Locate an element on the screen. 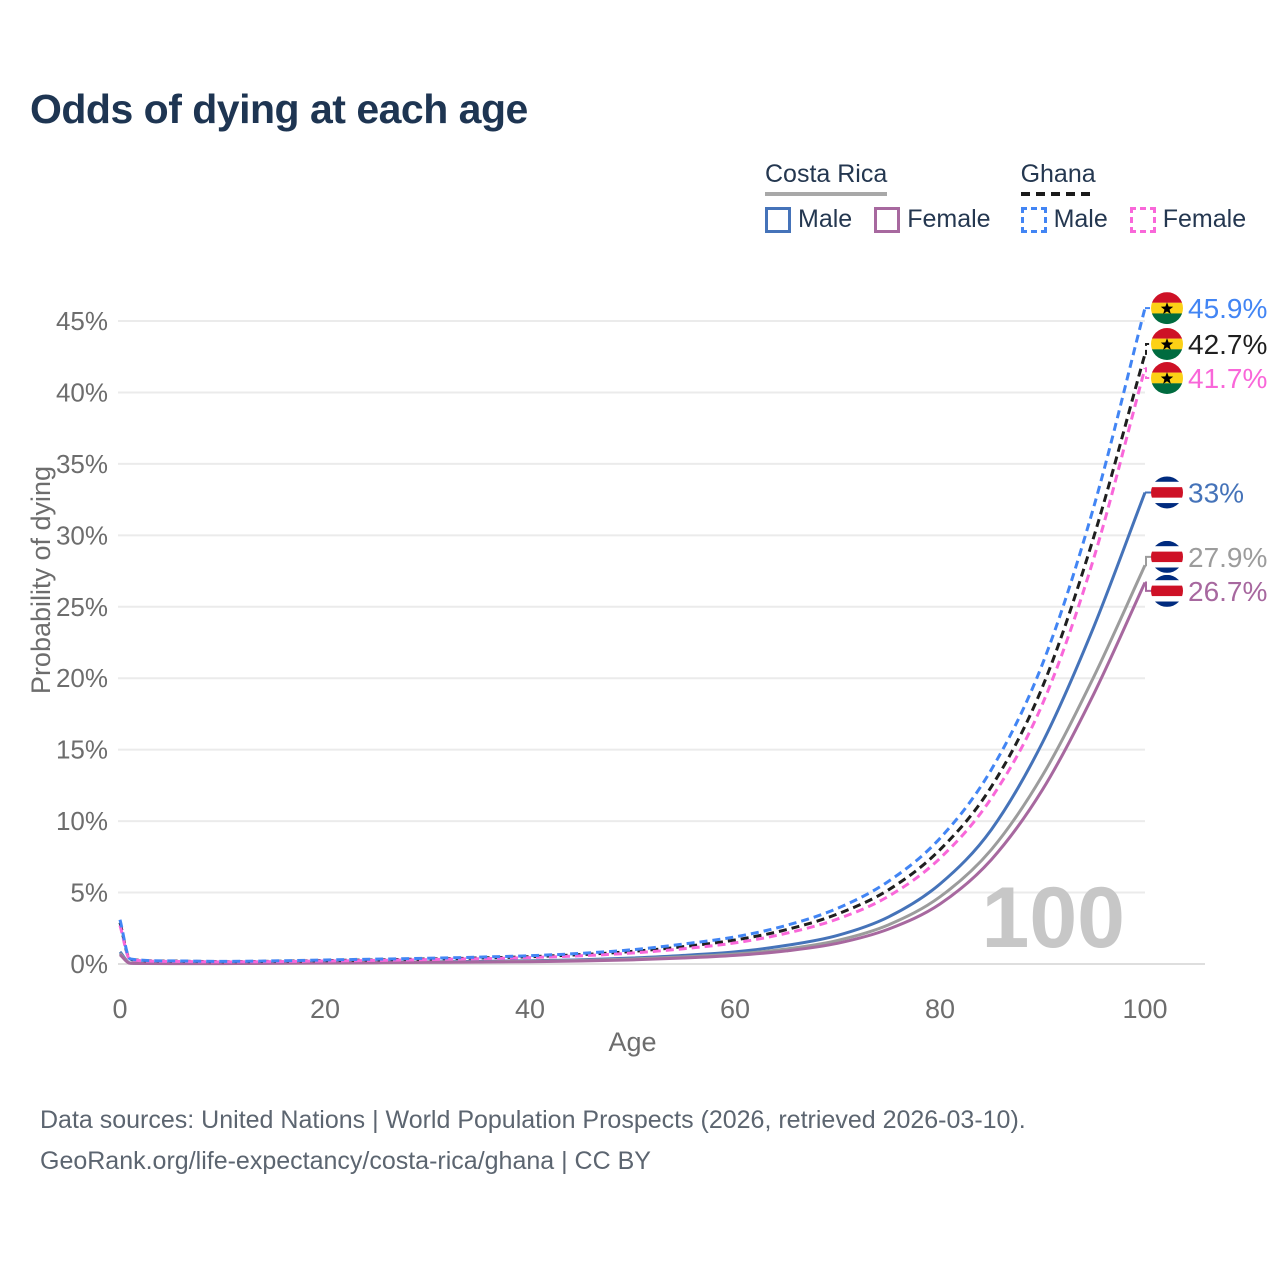 This screenshot has width=1280, height=1280. legend-country-ghana: Ghana is located at coordinates (1058, 178).